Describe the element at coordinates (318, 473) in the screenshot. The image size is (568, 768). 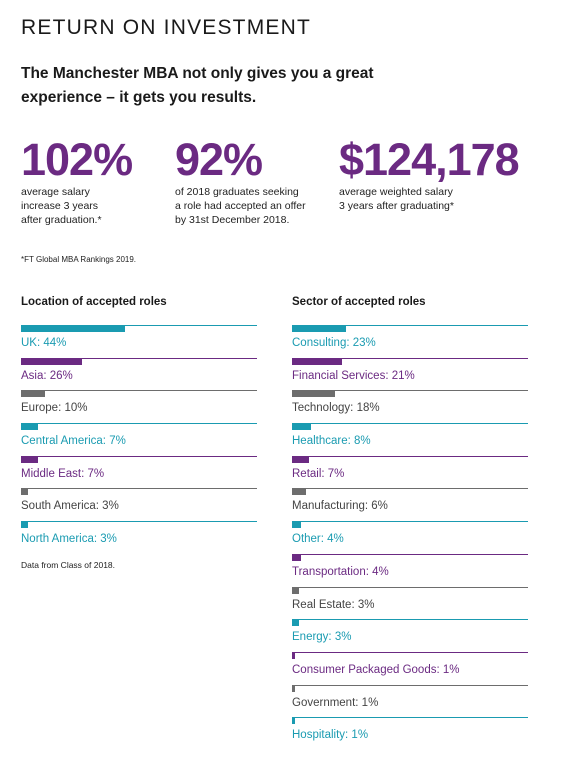
I see `sector-label: Retail: 7%` at that location.